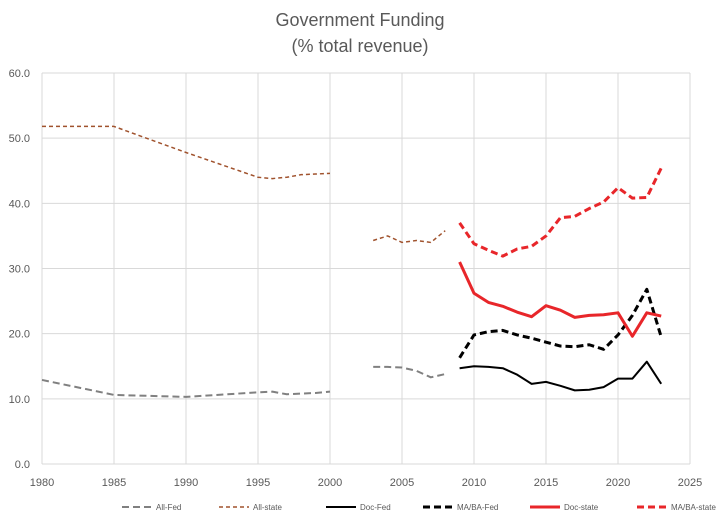 This screenshot has height=523, width=720. Describe the element at coordinates (22, 465) in the screenshot. I see `y-tick-label: 0.0` at that location.